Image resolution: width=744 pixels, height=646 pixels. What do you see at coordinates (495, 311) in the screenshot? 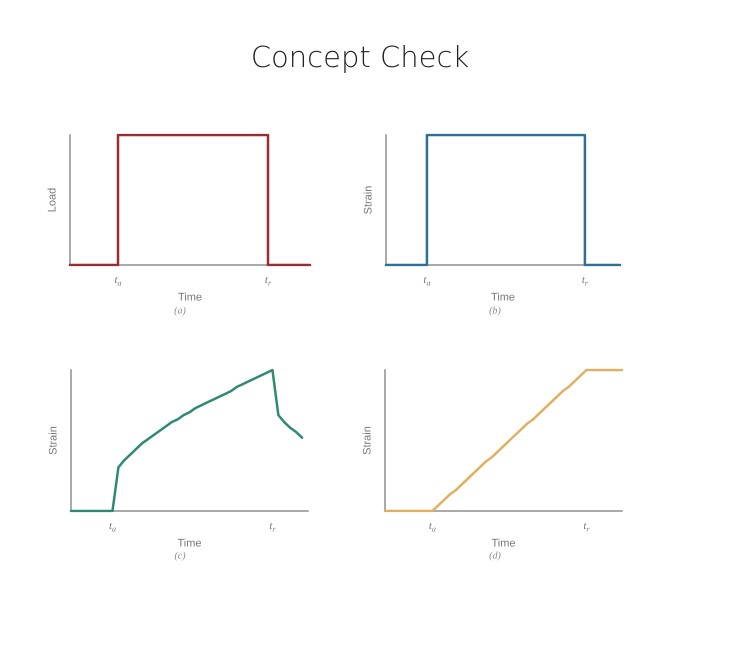
I see `text: (b)` at bounding box center [495, 311].